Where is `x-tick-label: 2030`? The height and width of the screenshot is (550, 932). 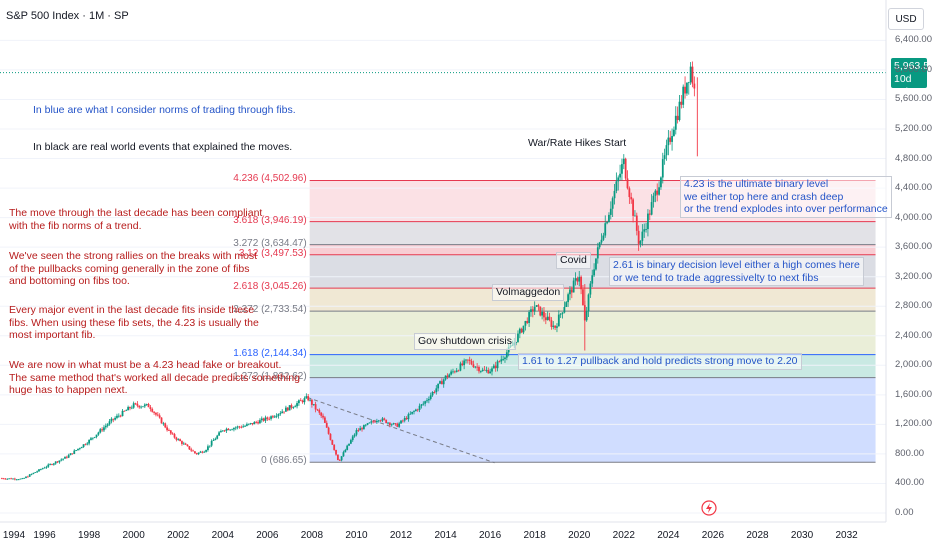 x-tick-label: 2030 is located at coordinates (802, 535).